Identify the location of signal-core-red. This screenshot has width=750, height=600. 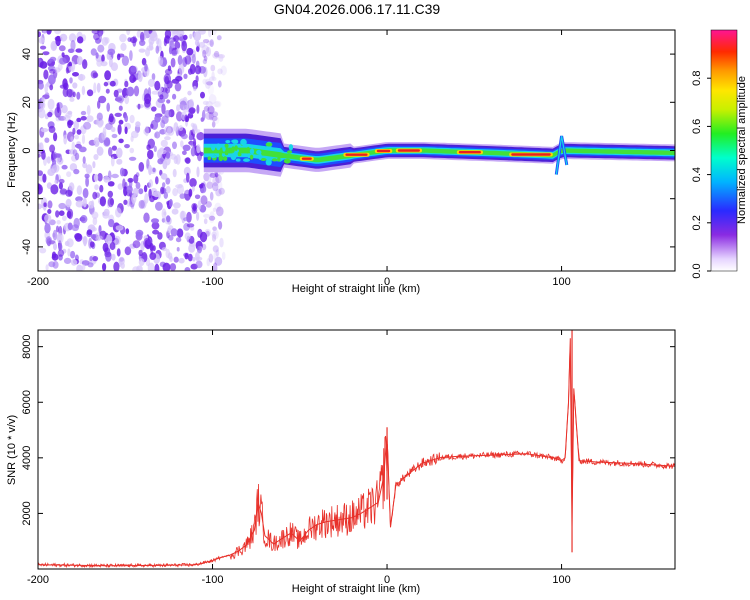
(408, 150).